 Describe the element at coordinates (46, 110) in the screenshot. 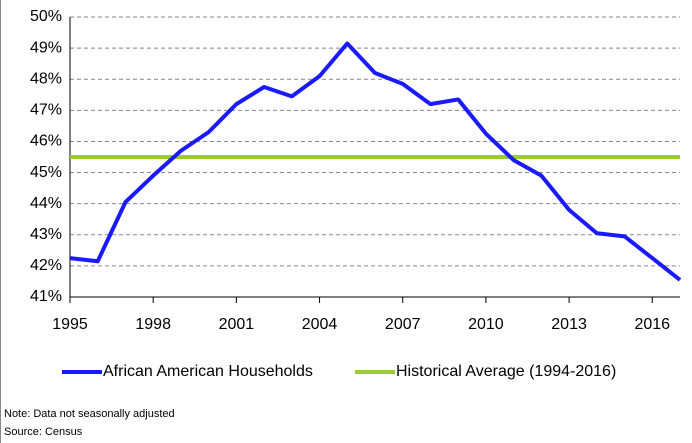

I see `y-tick-label: 47%` at that location.